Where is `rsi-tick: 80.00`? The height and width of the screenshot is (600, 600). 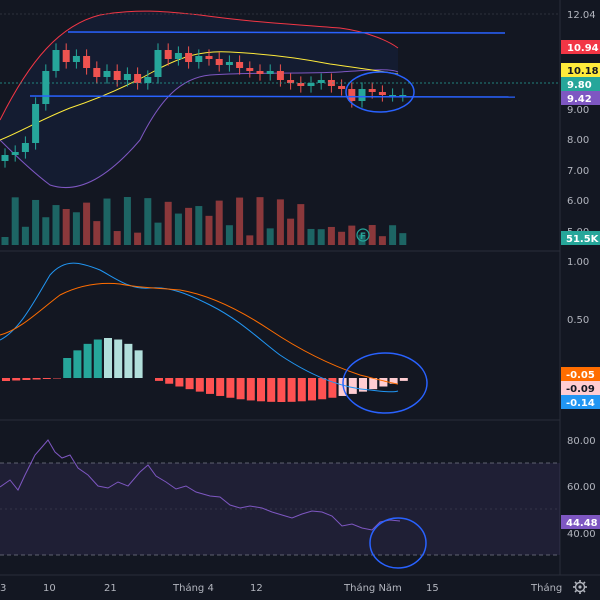
rsi-tick: 80.00 is located at coordinates (581, 441).